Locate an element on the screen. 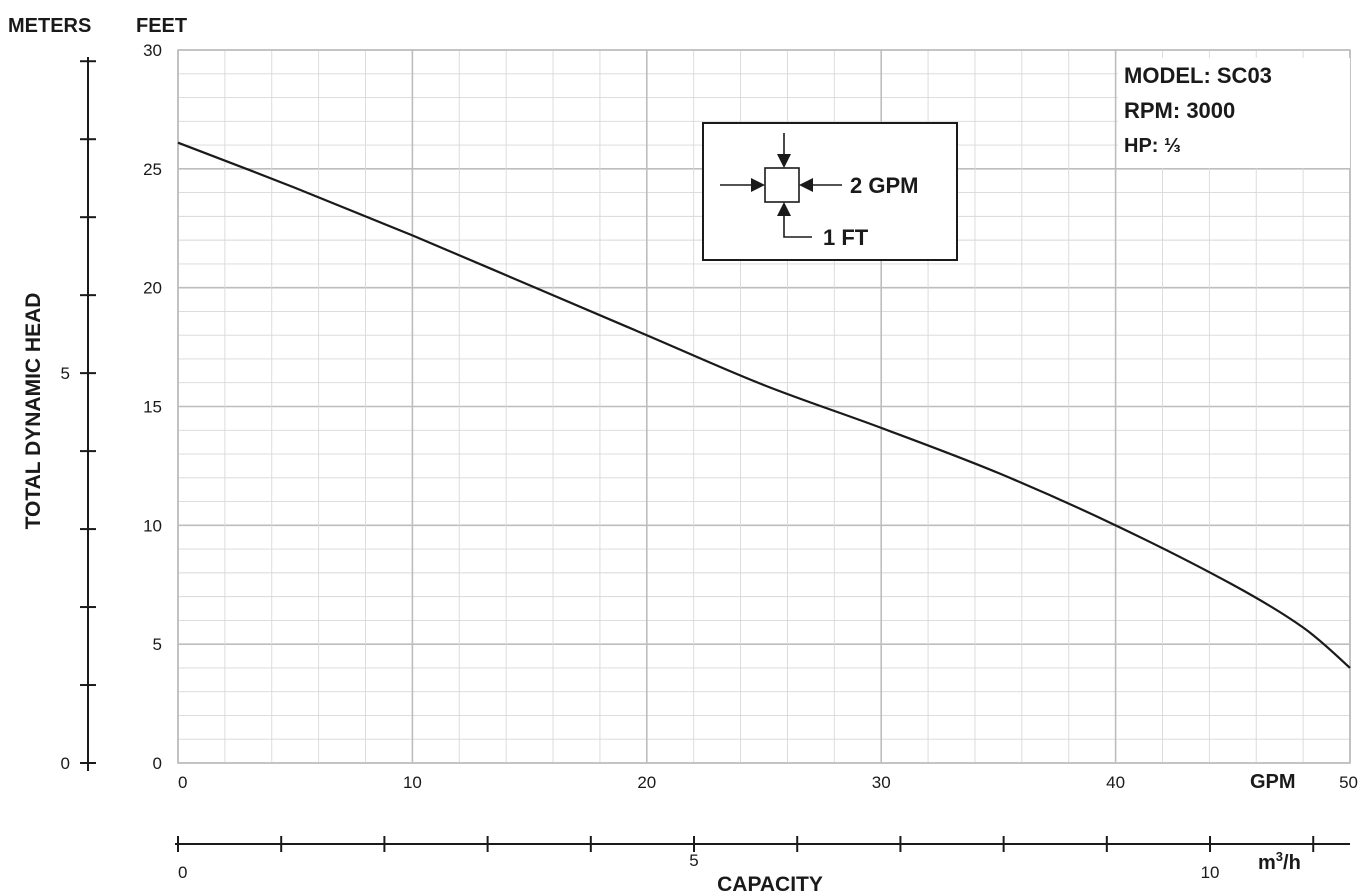 The height and width of the screenshot is (896, 1363). m3h-tick-label: 5 is located at coordinates (693, 860).